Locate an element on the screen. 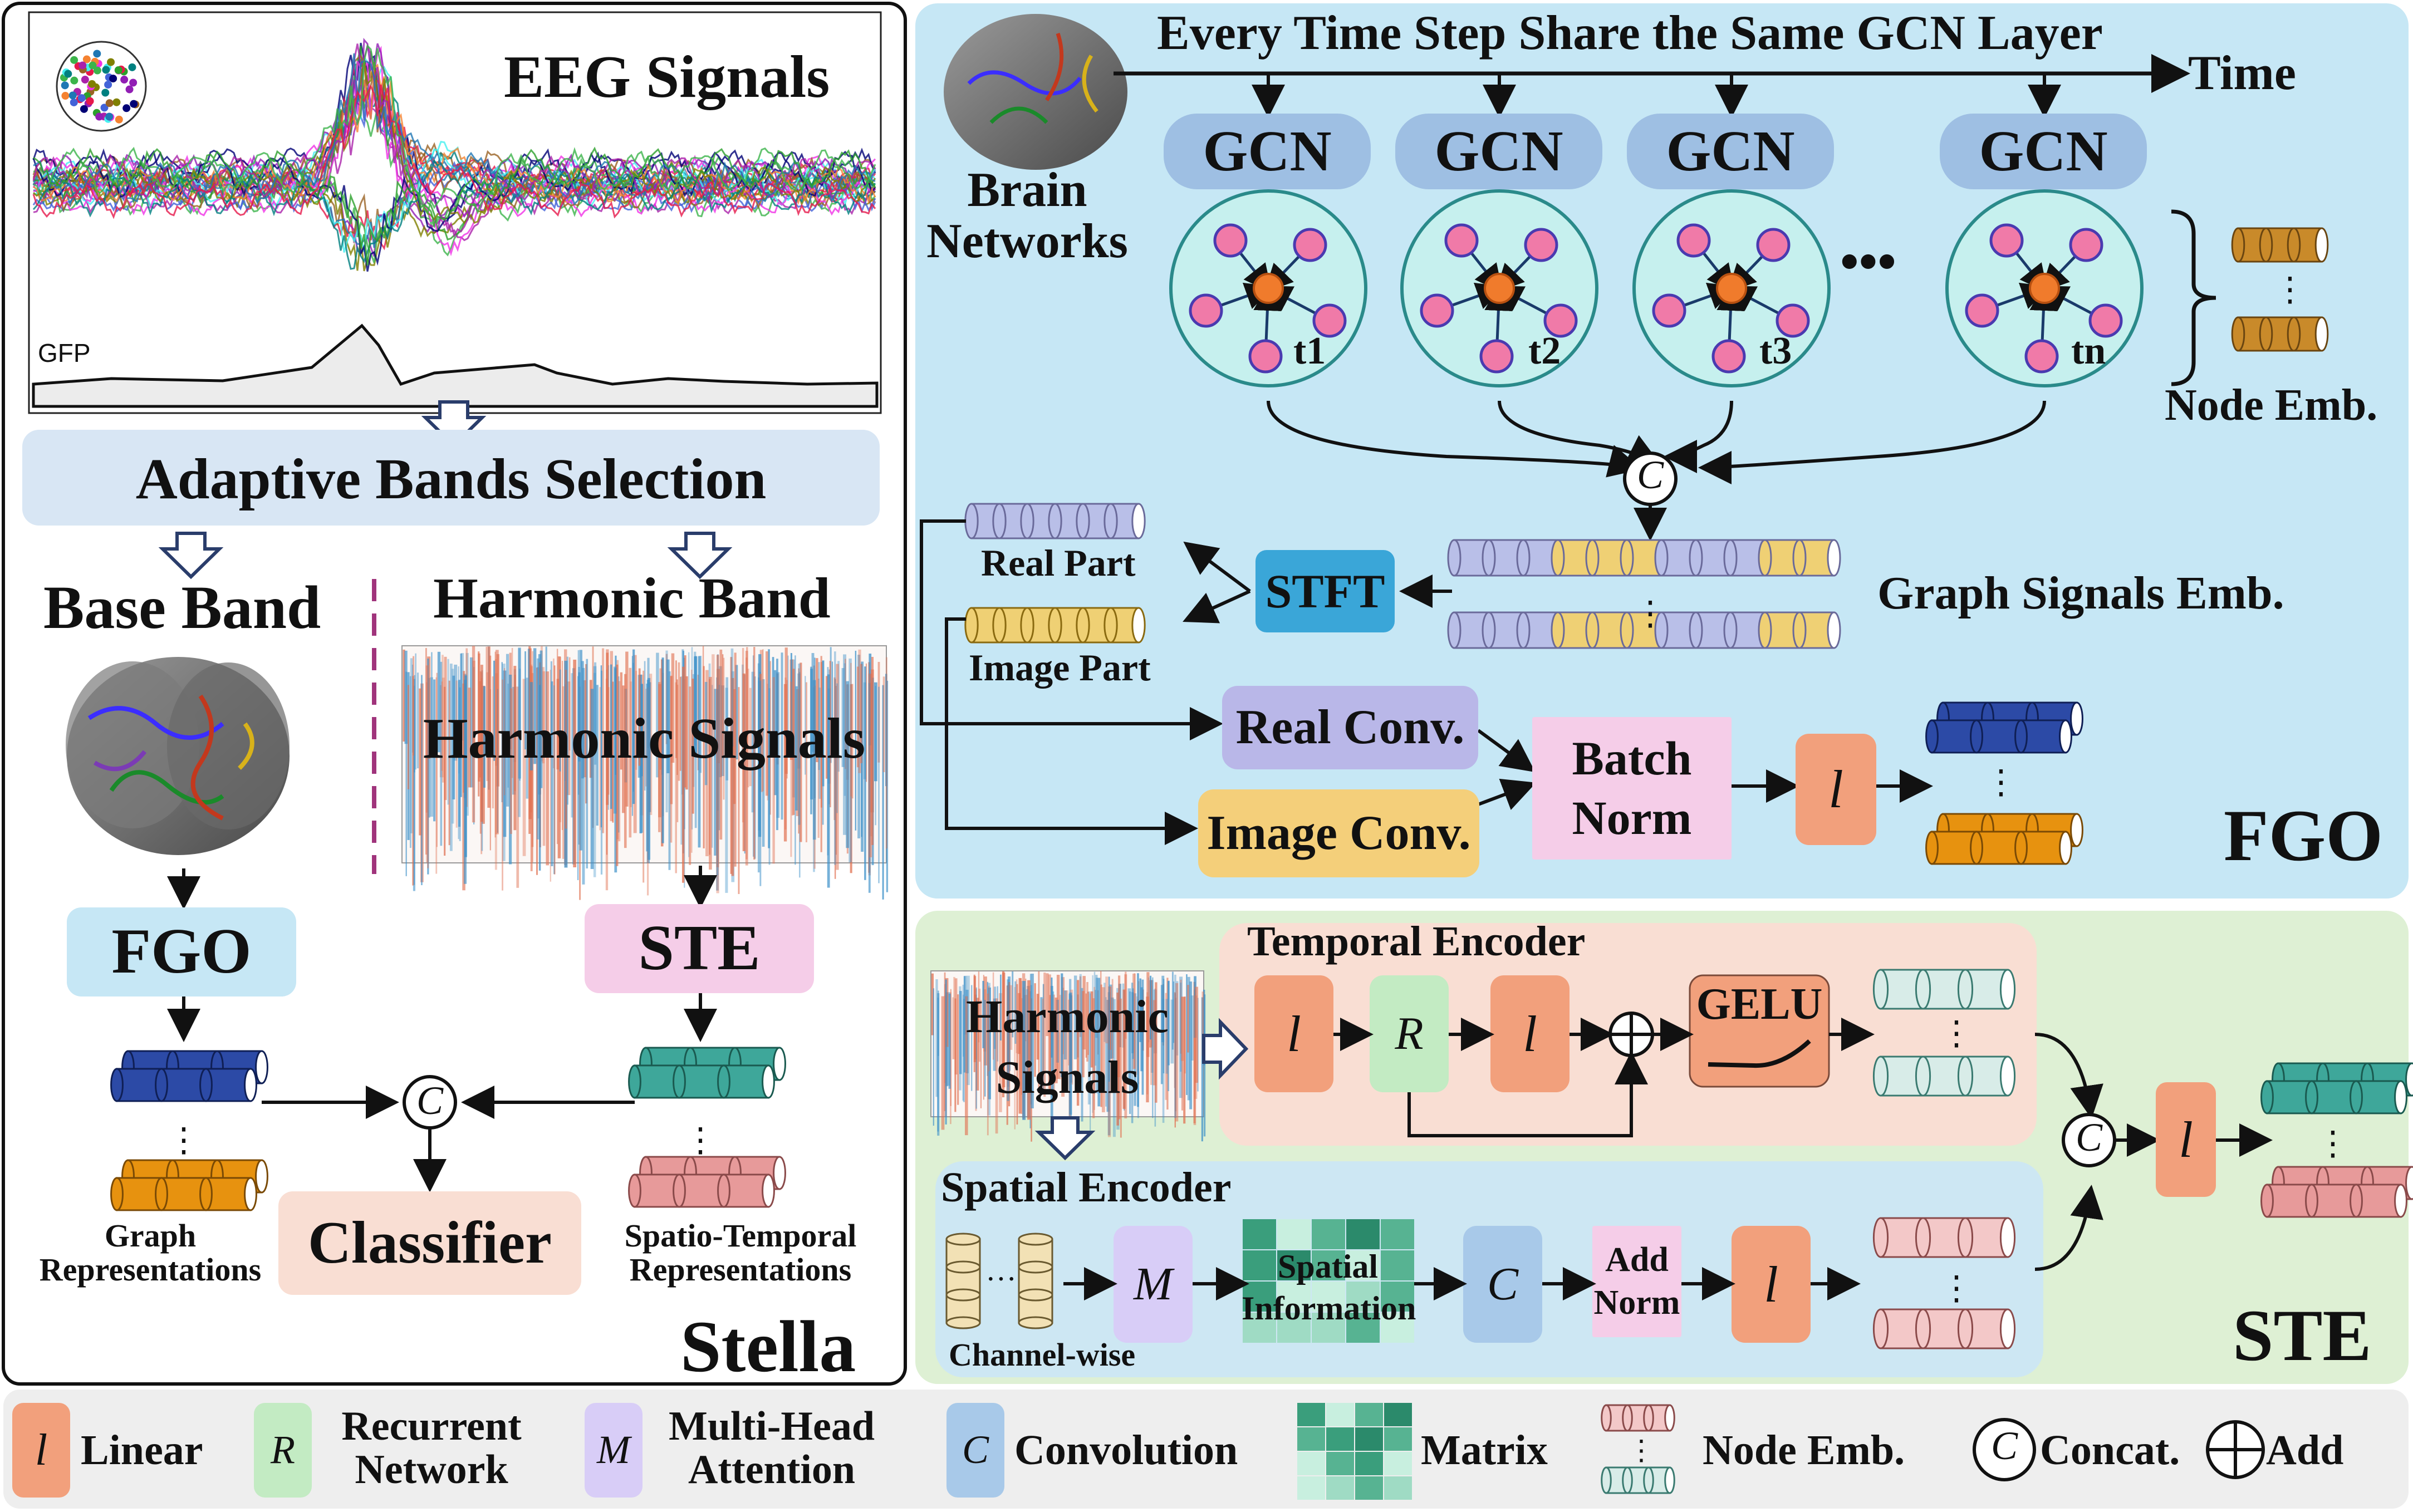 The width and height of the screenshot is (2413, 1512). legend-conv-icon is located at coordinates (975, 1450).